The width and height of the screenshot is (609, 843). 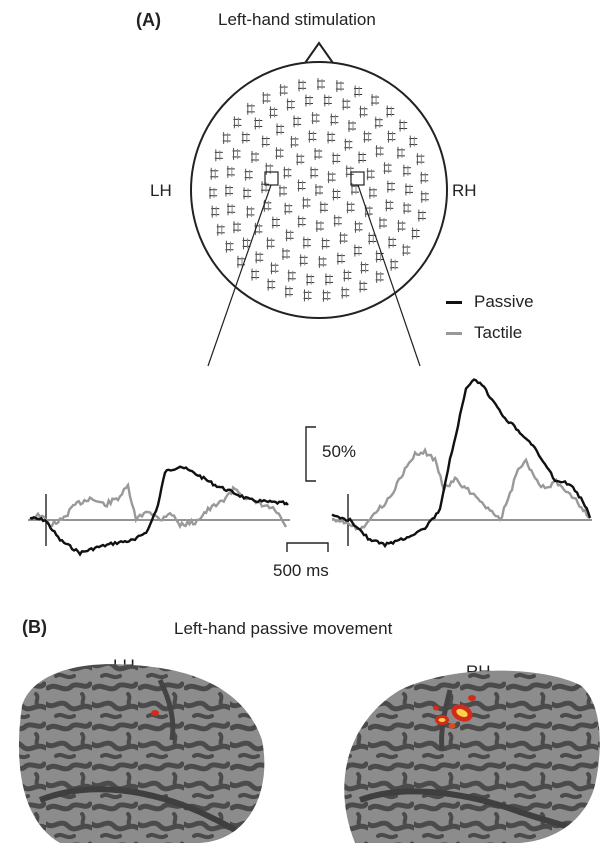 What do you see at coordinates (461, 489) in the screenshot?
I see `series-tactile-rh` at bounding box center [461, 489].